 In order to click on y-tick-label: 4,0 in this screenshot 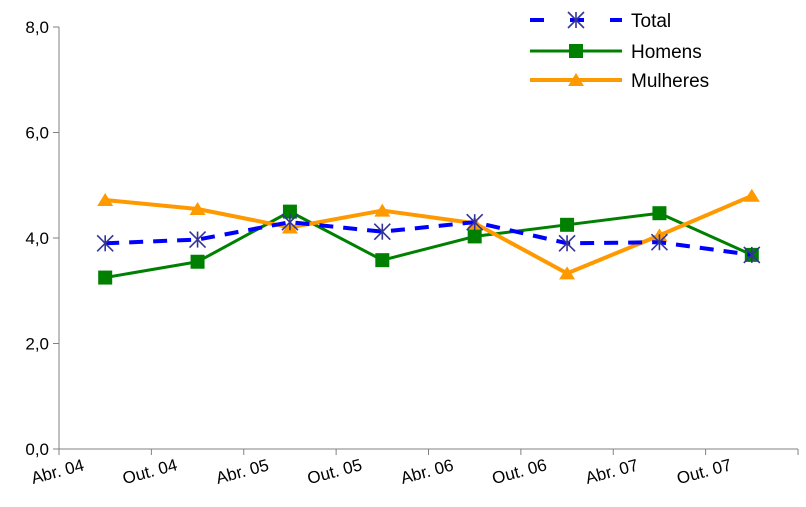, I will do `click(37, 238)`.